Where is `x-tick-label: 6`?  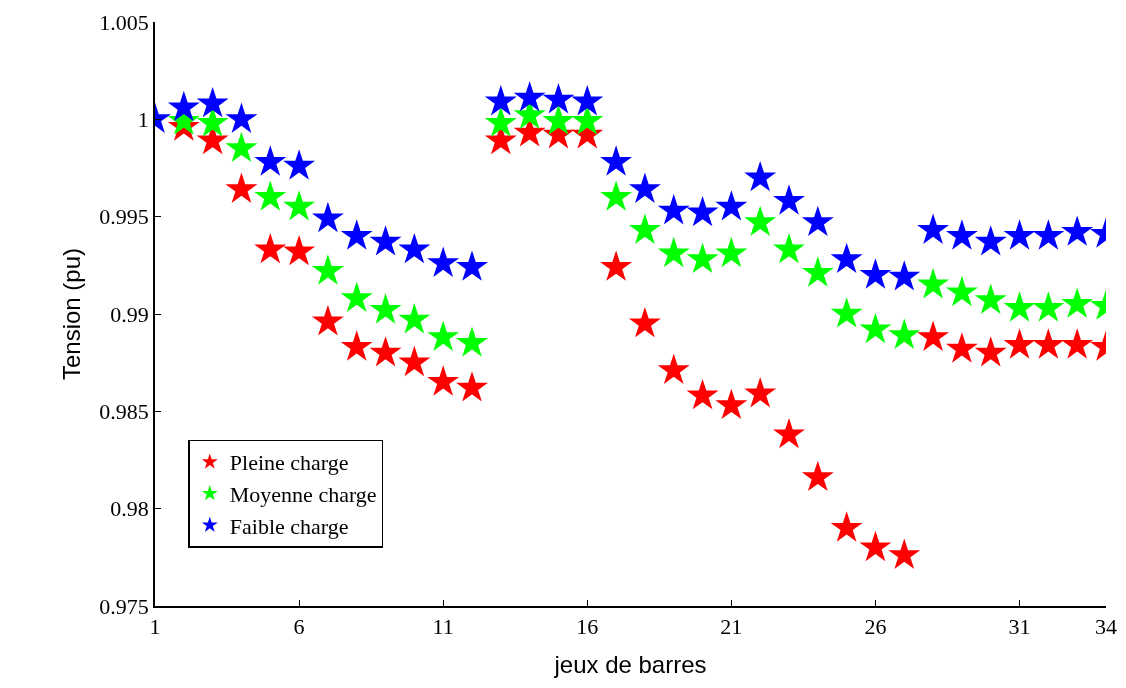
x-tick-label: 6 is located at coordinates (299, 627).